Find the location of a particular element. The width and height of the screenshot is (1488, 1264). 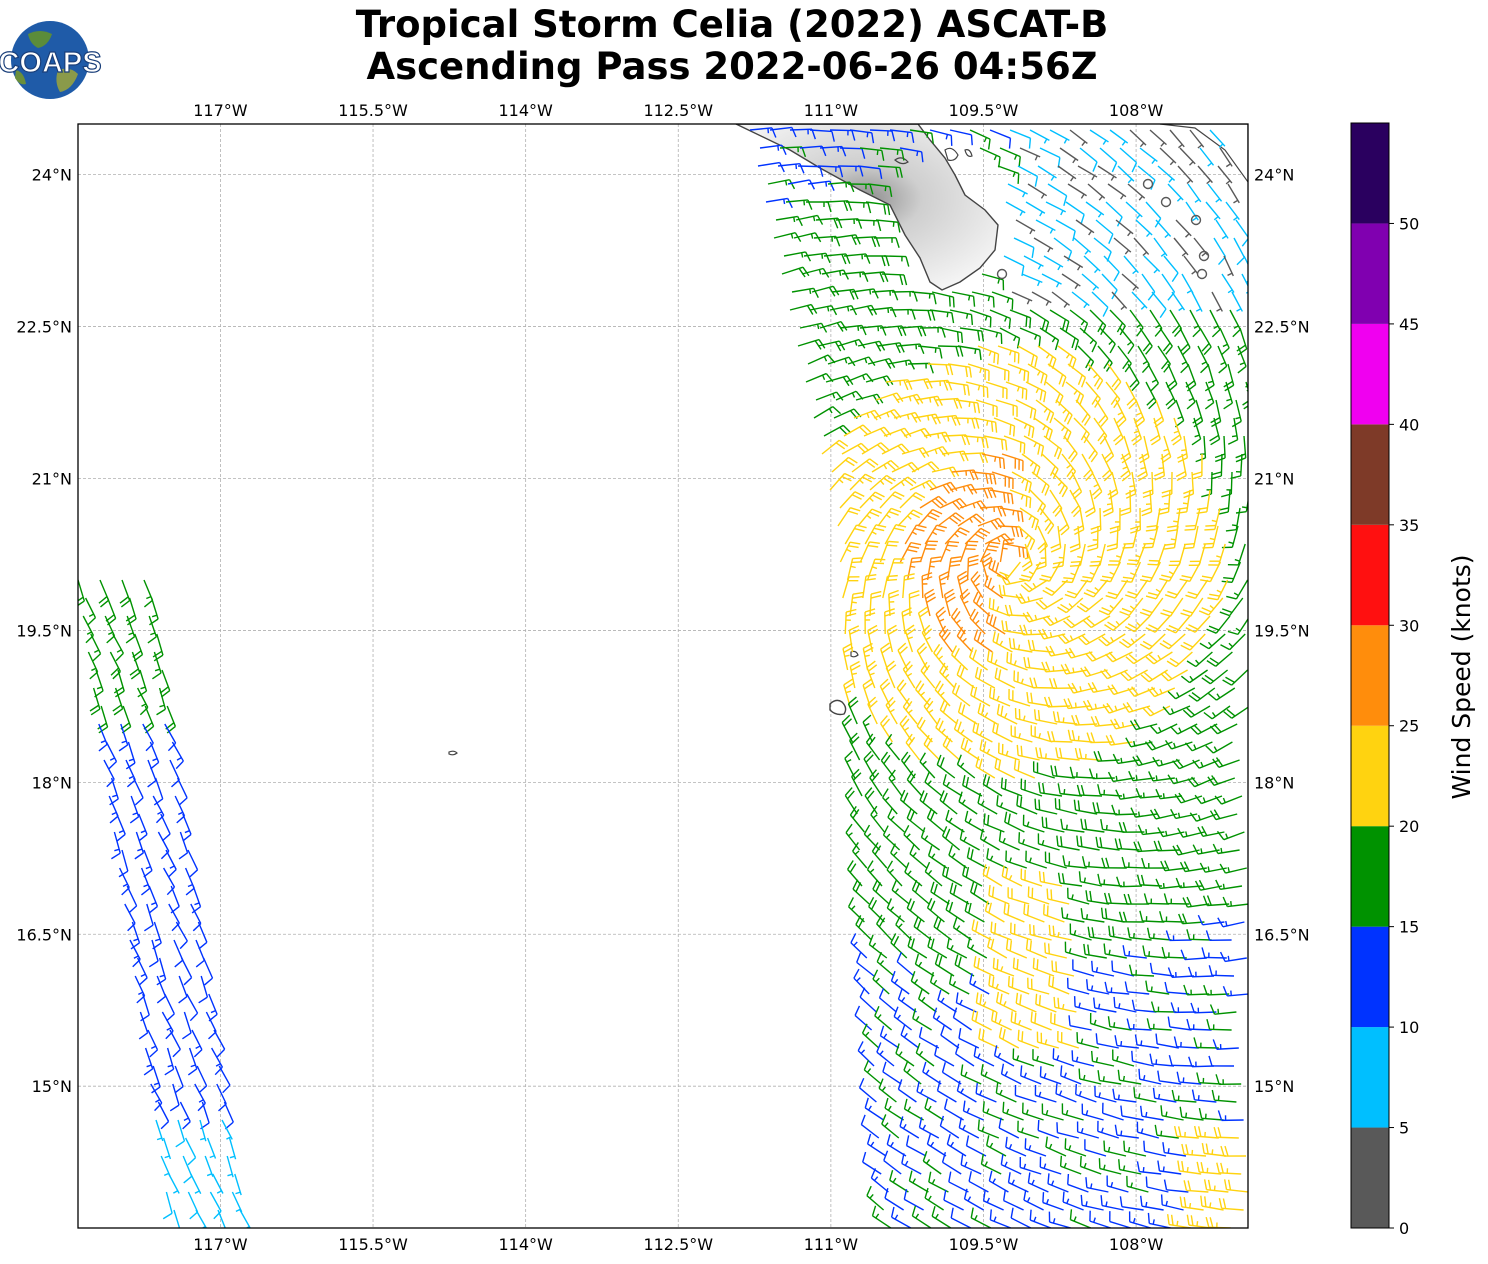

island-clarion is located at coordinates (453, 753).